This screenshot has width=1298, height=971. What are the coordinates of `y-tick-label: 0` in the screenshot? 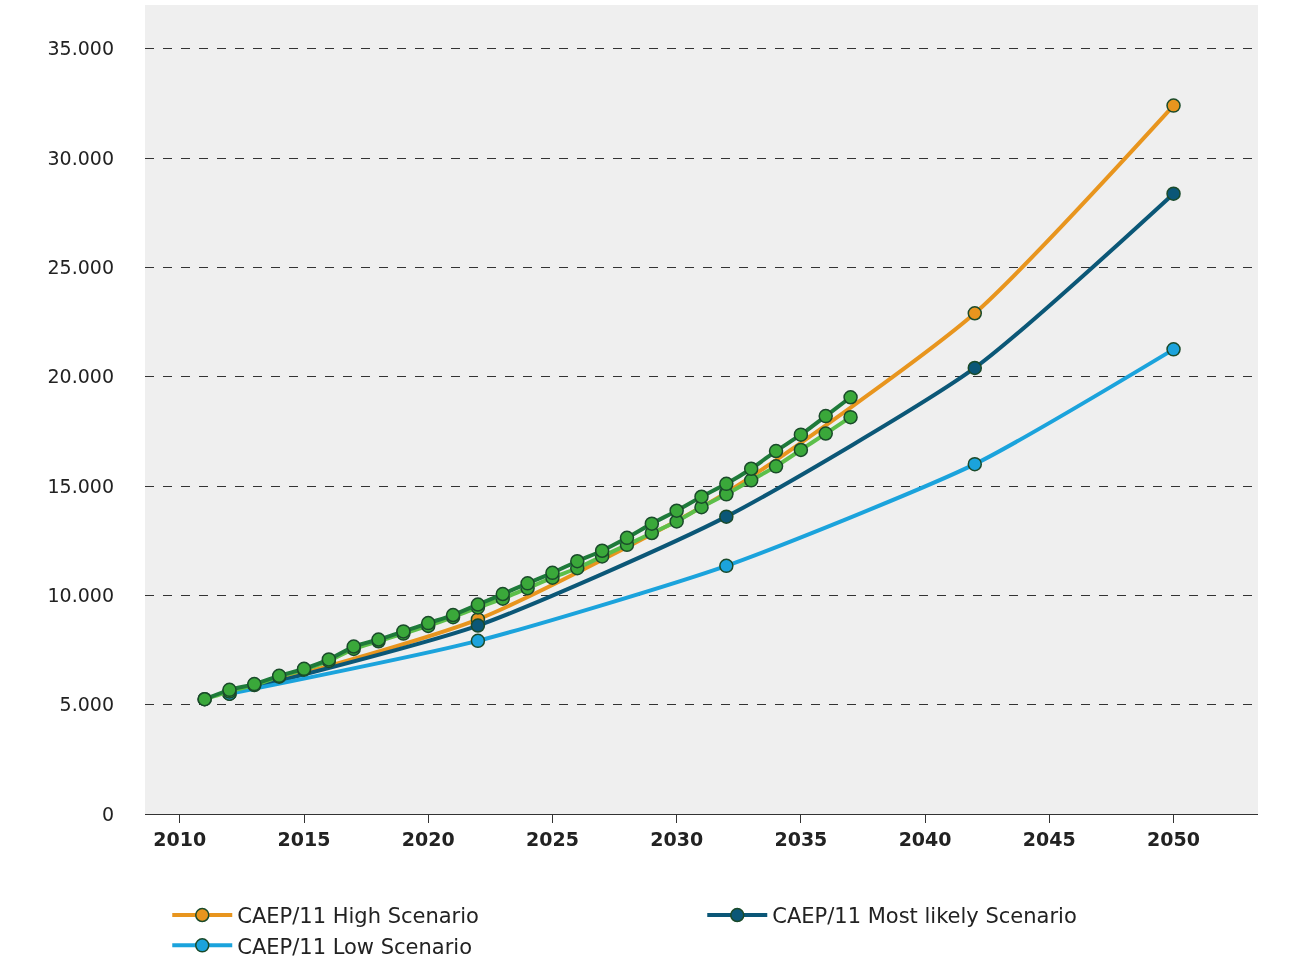 It's located at (107, 813).